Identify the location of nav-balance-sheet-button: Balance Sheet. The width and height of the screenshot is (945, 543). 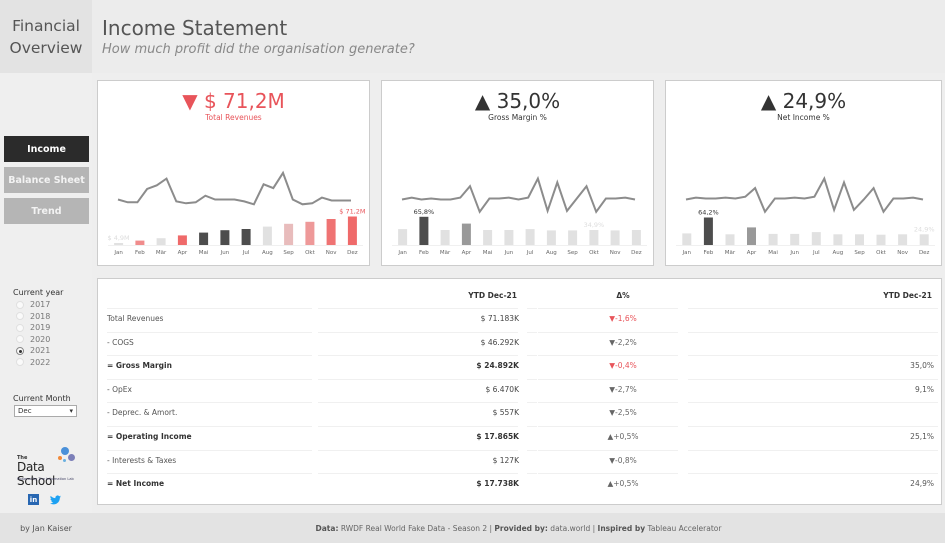
(46, 180).